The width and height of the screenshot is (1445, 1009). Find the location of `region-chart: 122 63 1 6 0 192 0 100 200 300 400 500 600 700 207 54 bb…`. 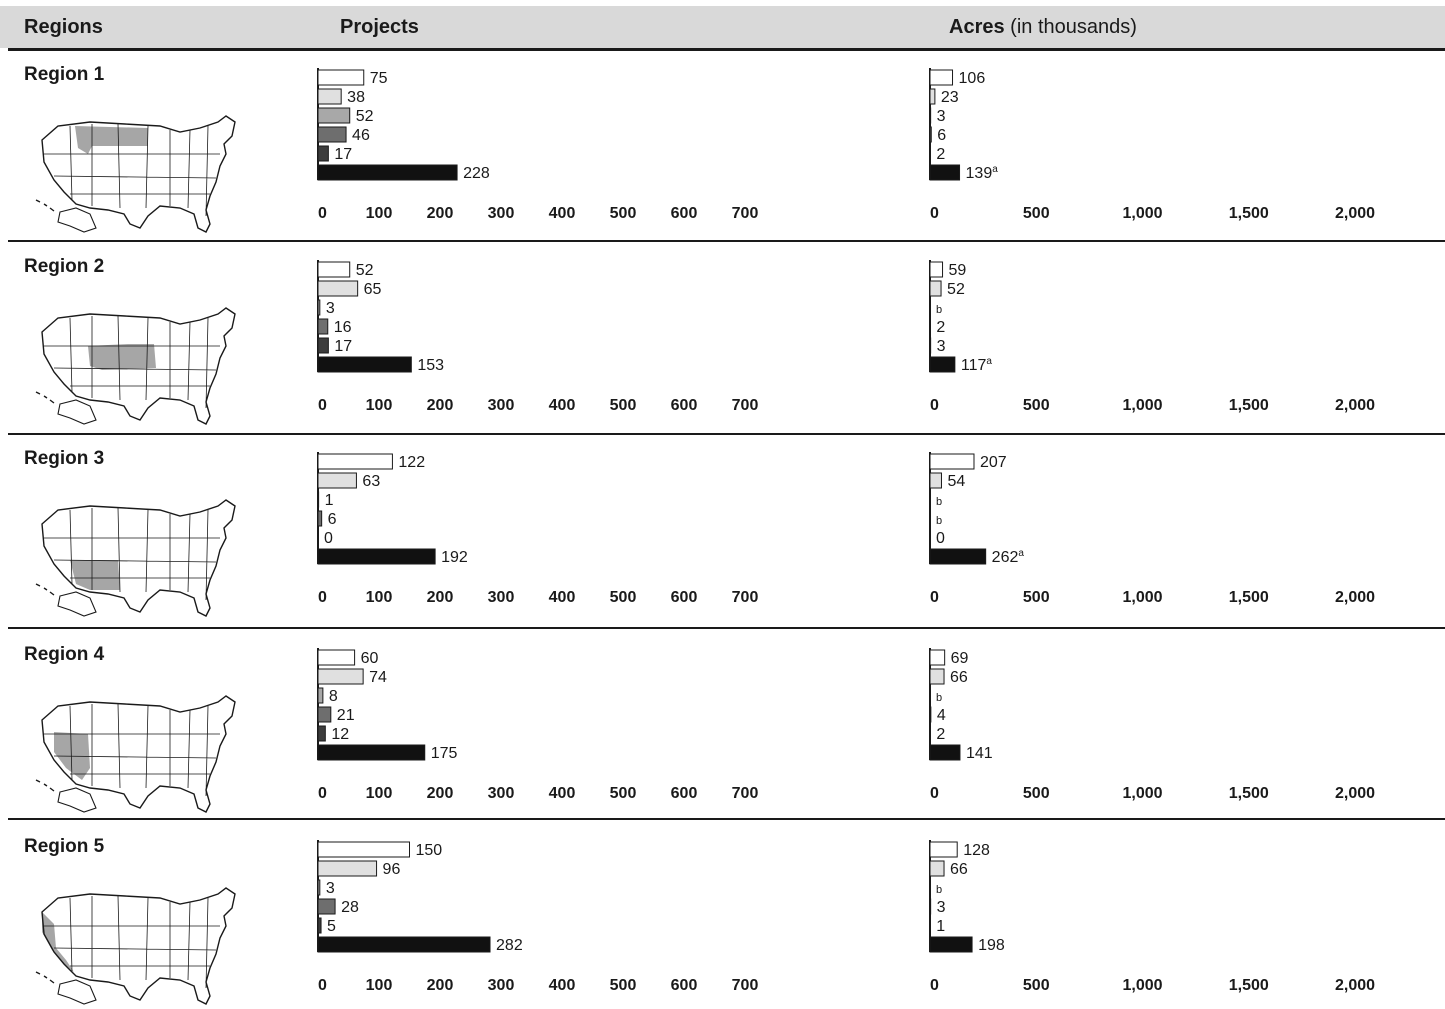

region-chart: 122 63 1 6 0 192 0 100 200 300 400 500 600 700 207 54 bb… is located at coordinates (846, 529).